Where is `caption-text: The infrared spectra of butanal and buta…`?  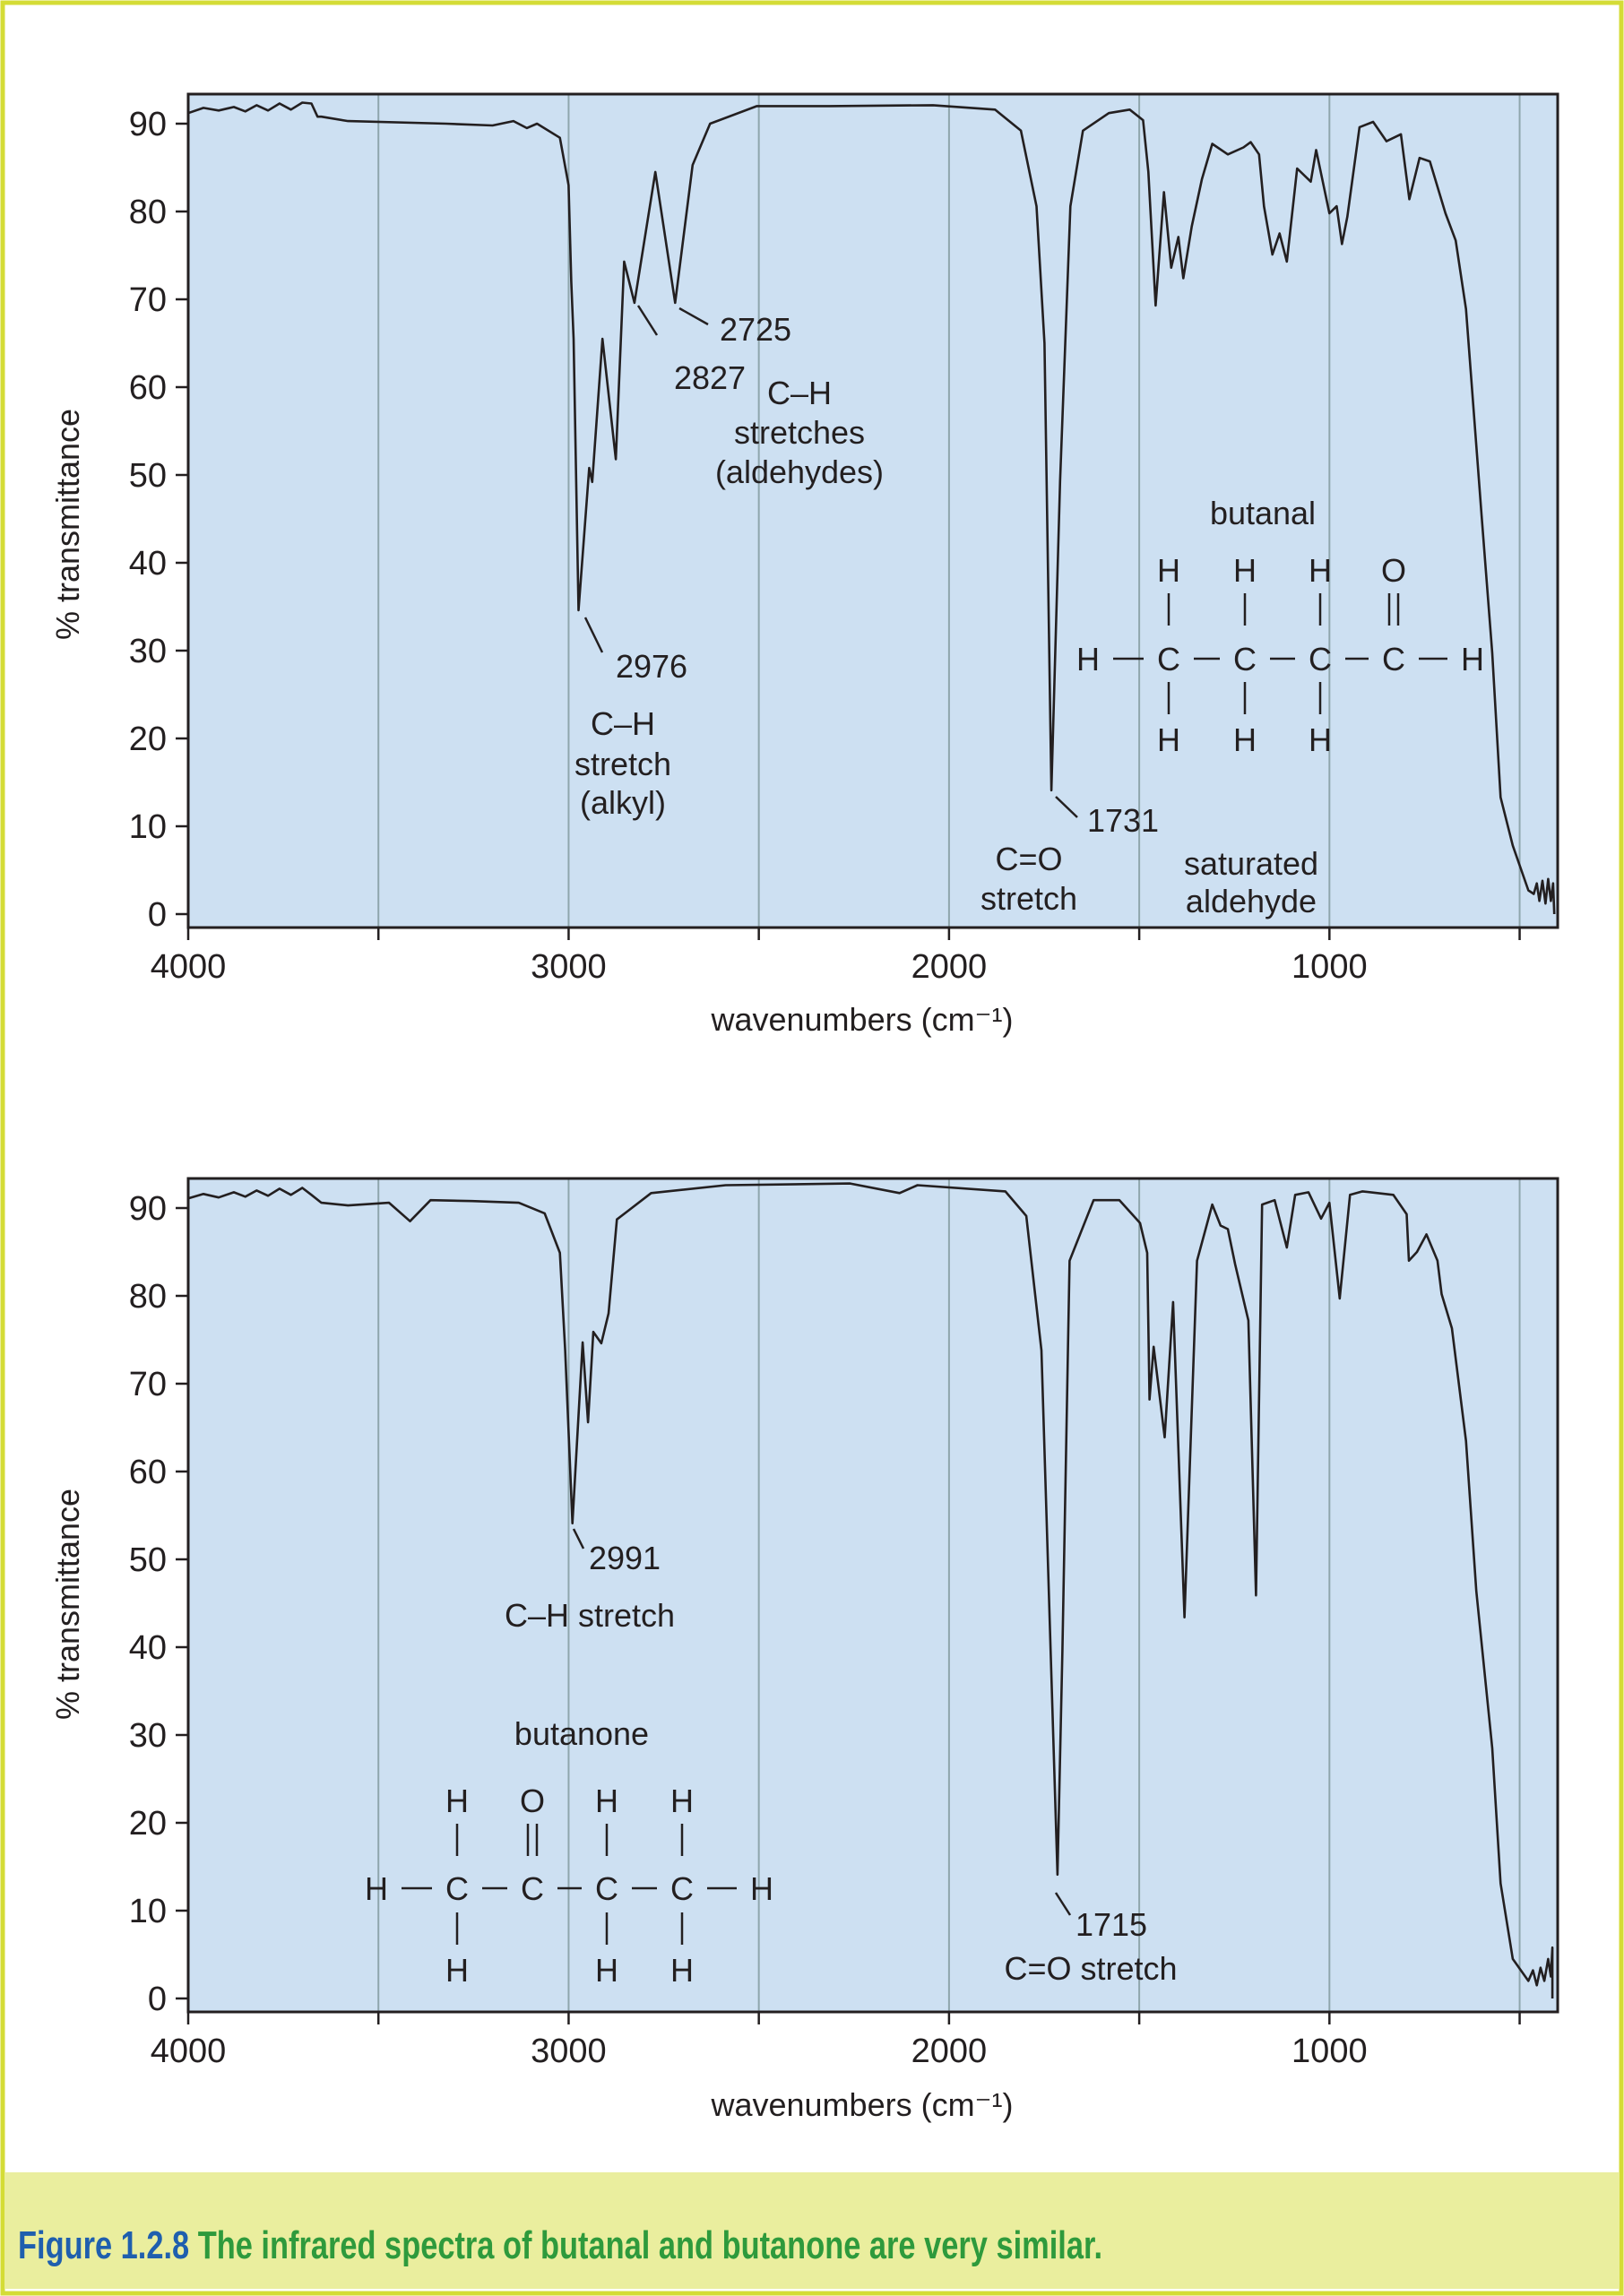 caption-text: The infrared spectra of butanal and buta… is located at coordinates (645, 2245).